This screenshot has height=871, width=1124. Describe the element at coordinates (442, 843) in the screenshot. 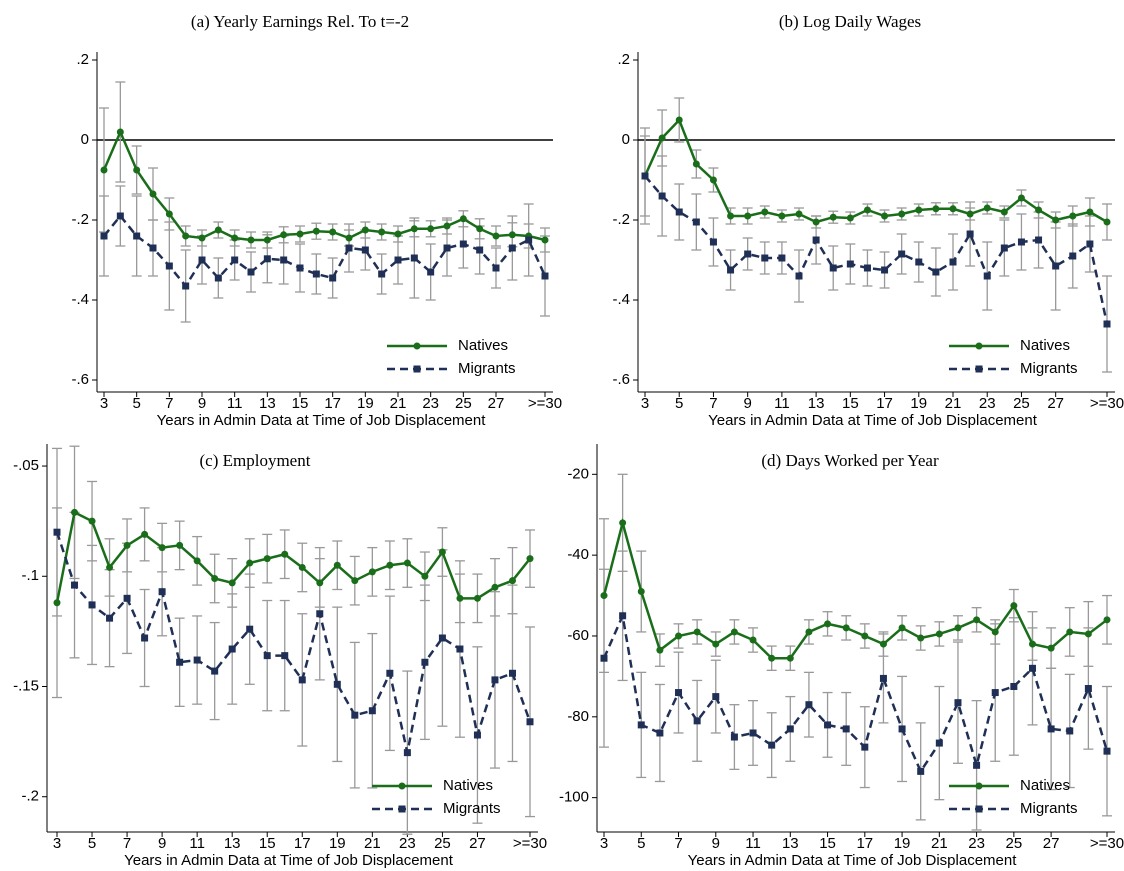

I see `x-tick-label: 25` at that location.